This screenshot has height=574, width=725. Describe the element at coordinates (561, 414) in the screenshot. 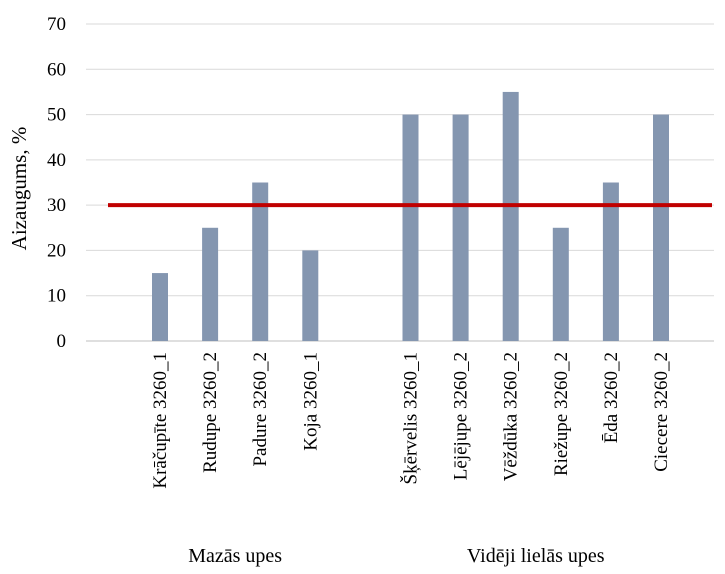

I see `x-tick-label: Riežupe 3260_2` at that location.